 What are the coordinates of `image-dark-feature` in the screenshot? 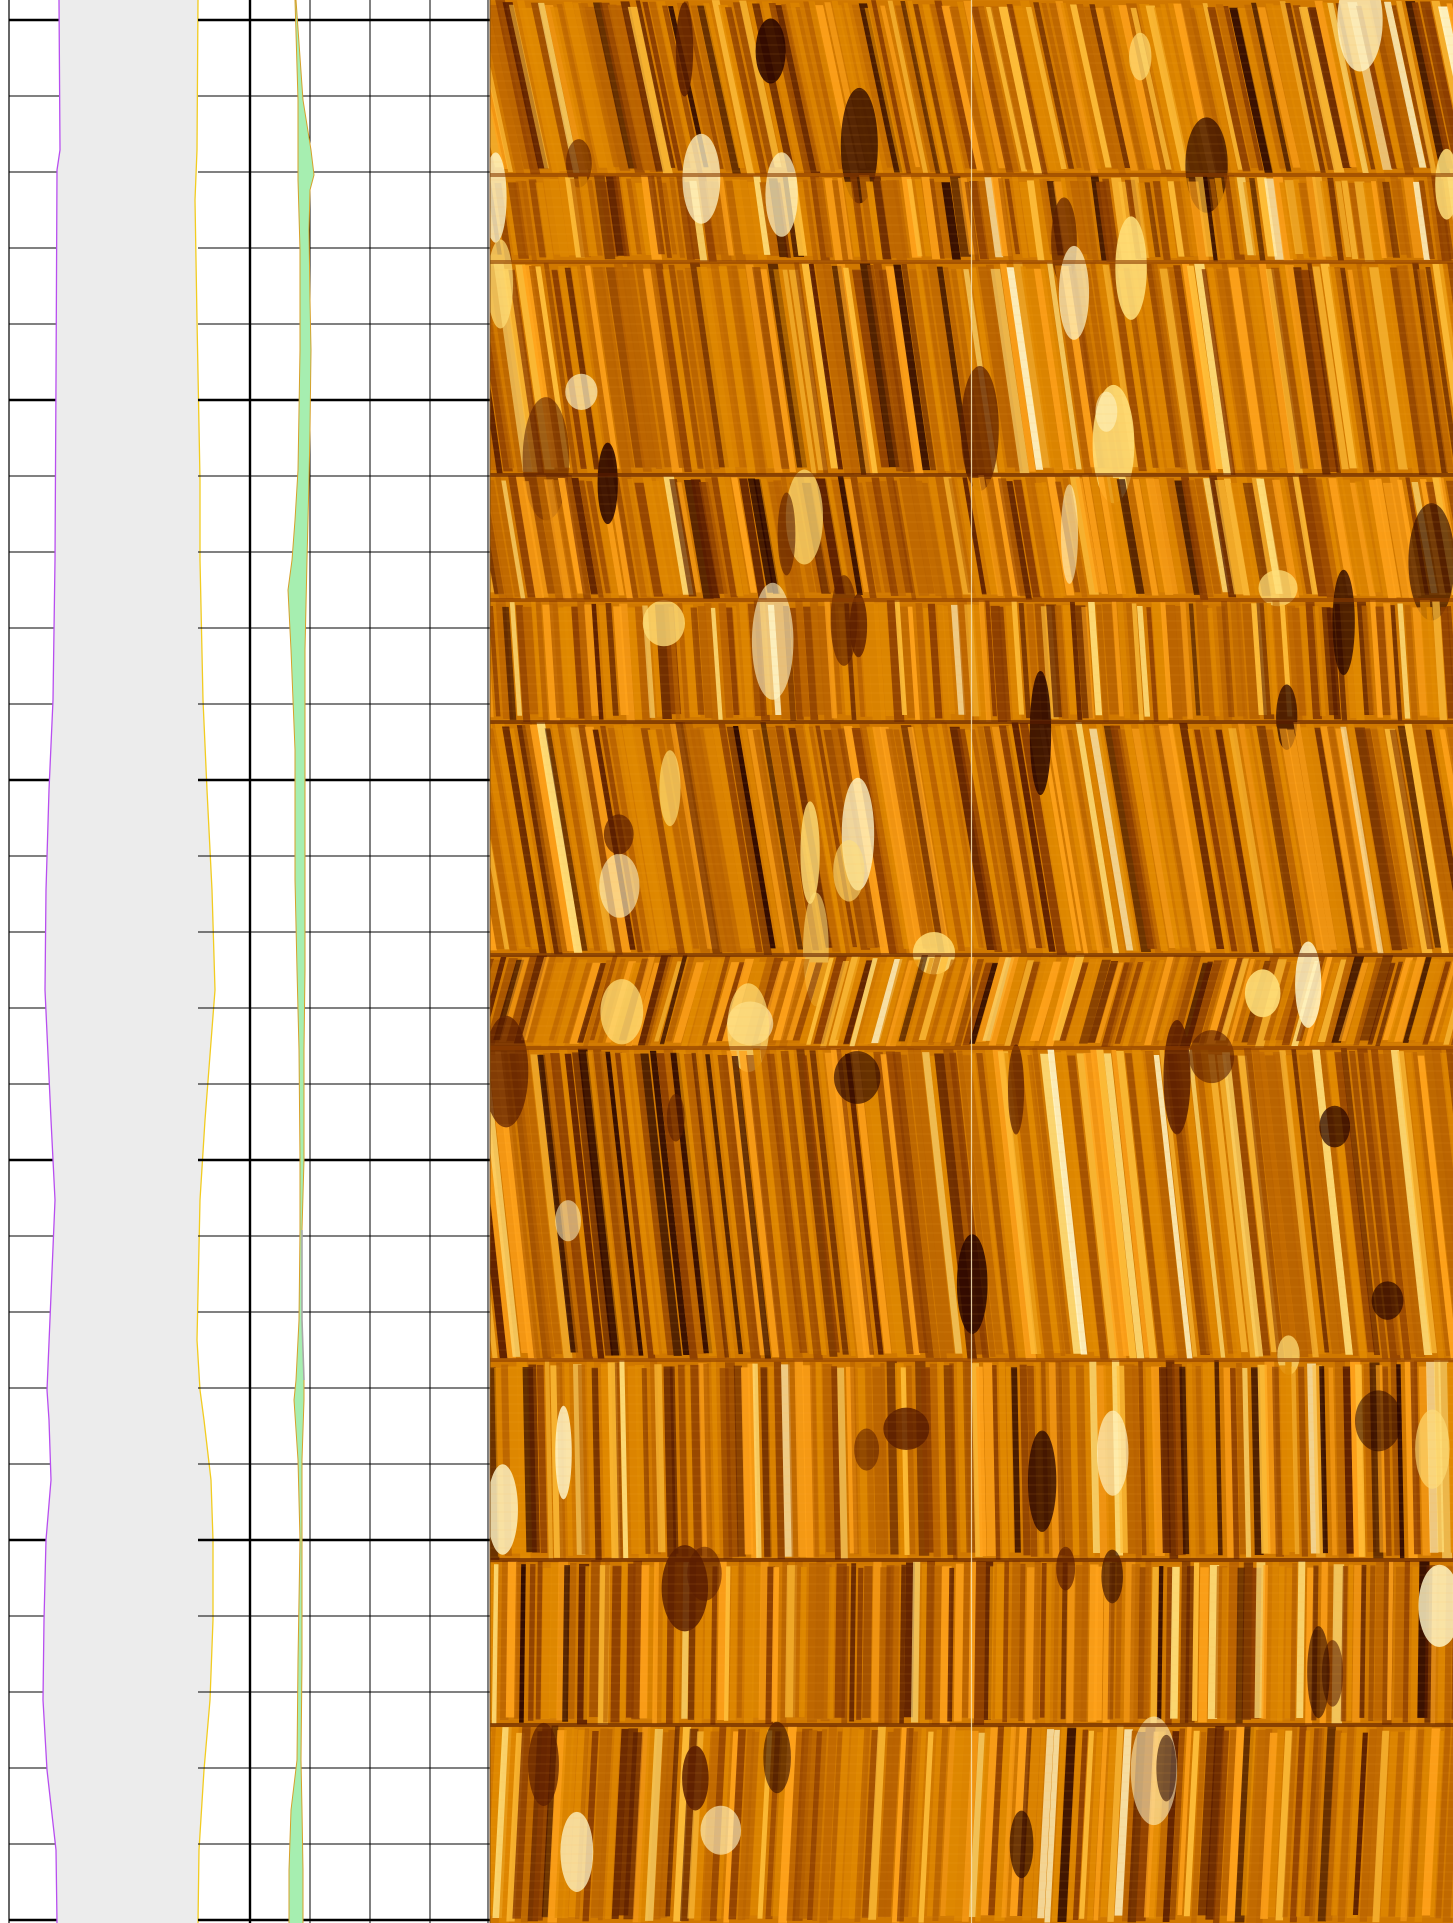 It's located at (1112, 1576).